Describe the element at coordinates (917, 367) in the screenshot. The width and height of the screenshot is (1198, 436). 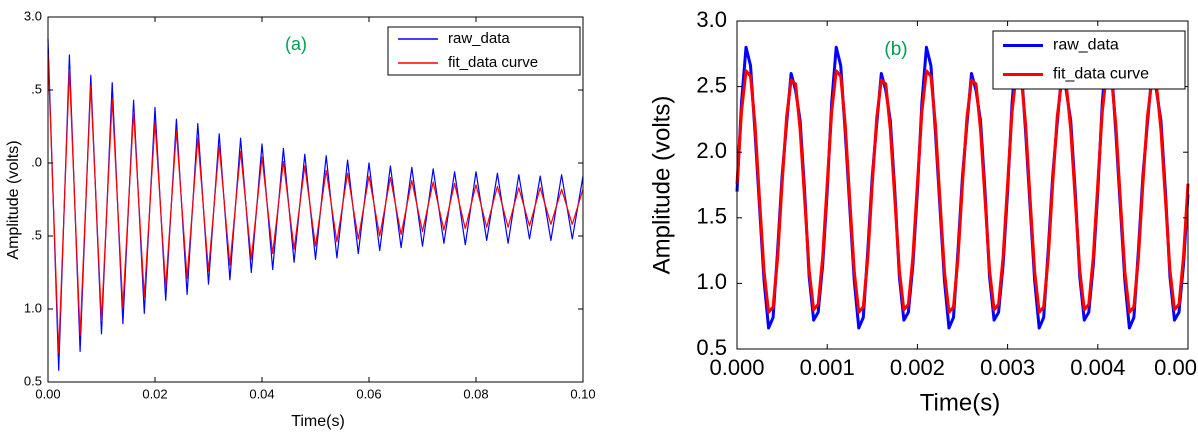
I see `x-tick-label: 0.002` at that location.